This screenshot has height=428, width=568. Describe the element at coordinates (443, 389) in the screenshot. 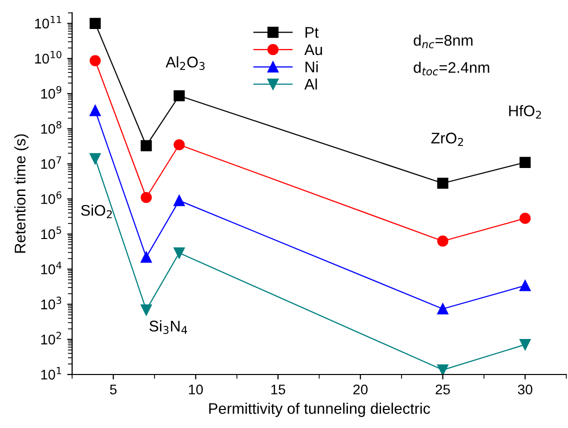

I see `x-tick-label: 25` at that location.